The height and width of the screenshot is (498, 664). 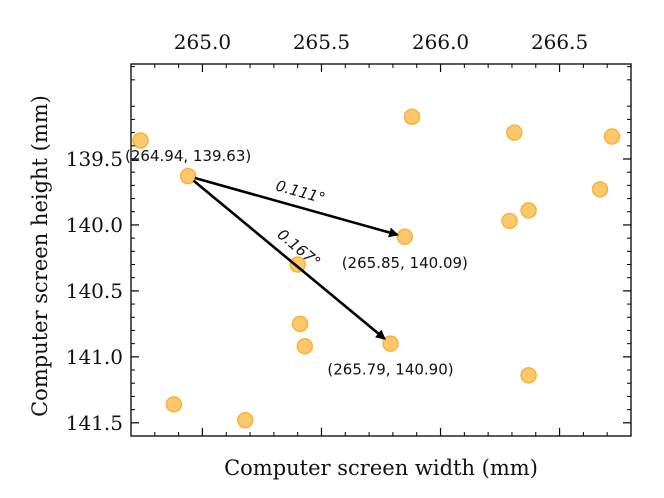 What do you see at coordinates (94, 225) in the screenshot?
I see `y-tick-label: 140.0` at bounding box center [94, 225].